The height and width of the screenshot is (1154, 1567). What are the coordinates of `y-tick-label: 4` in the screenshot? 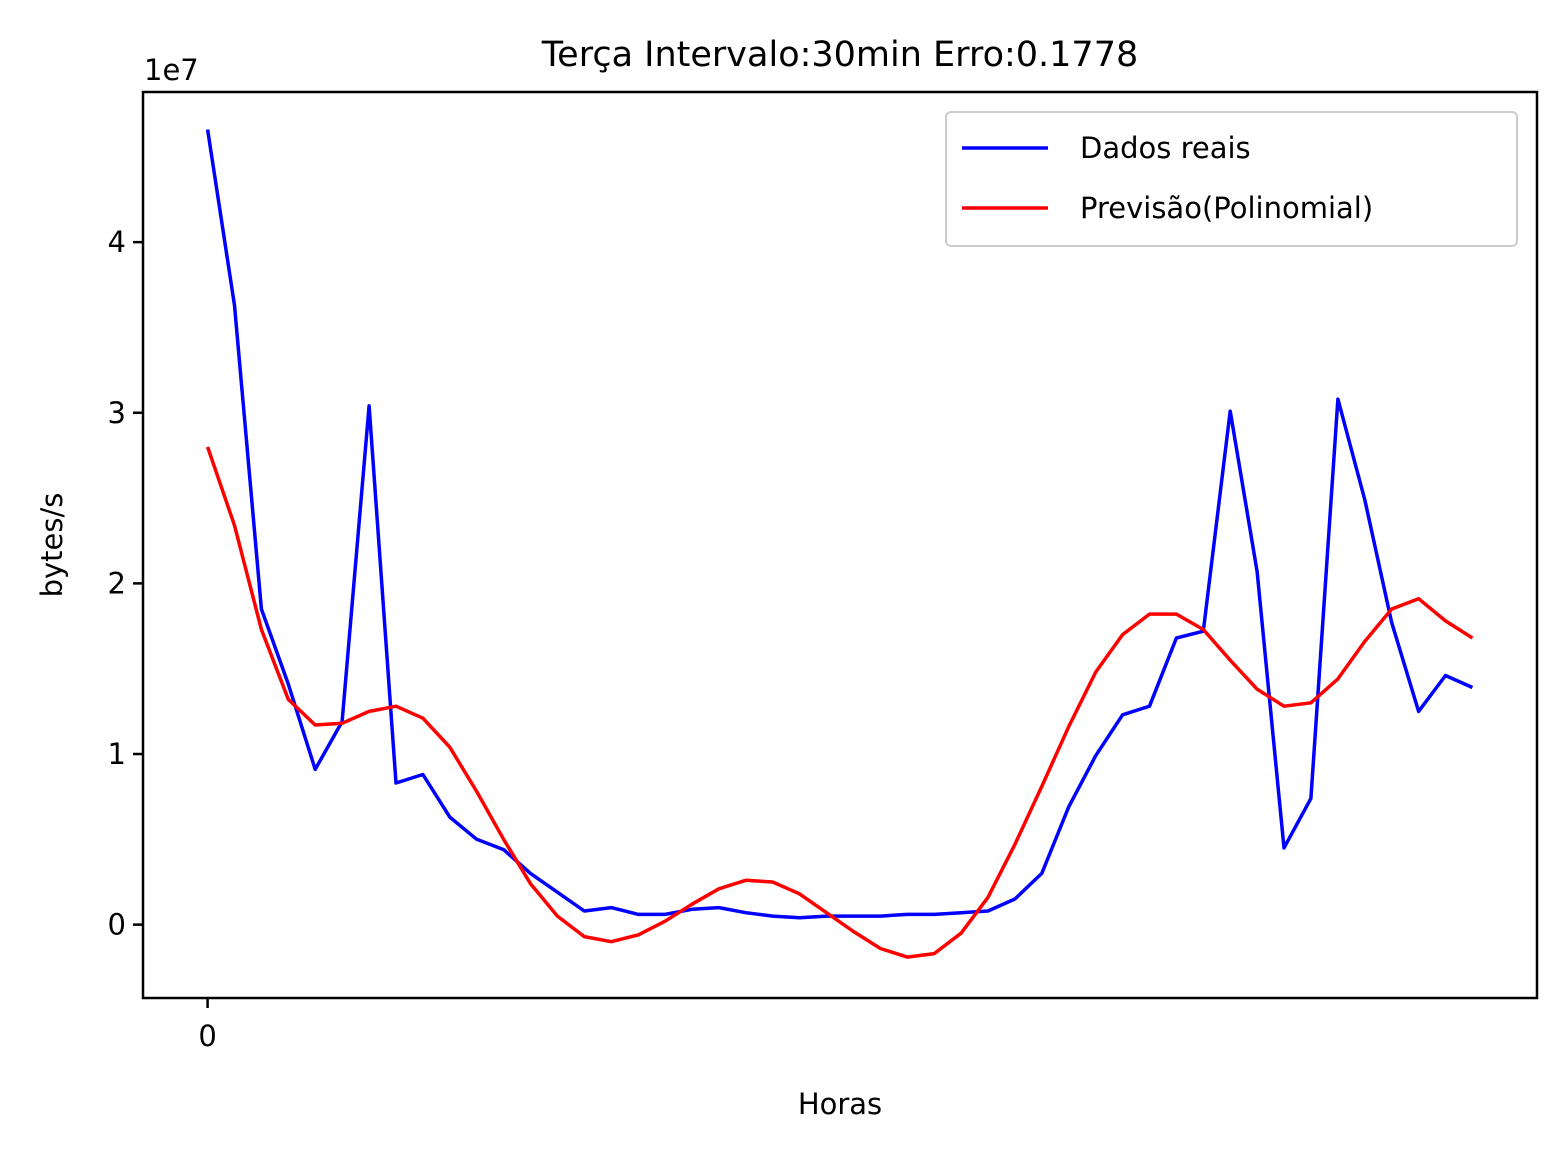 It's located at (117, 242).